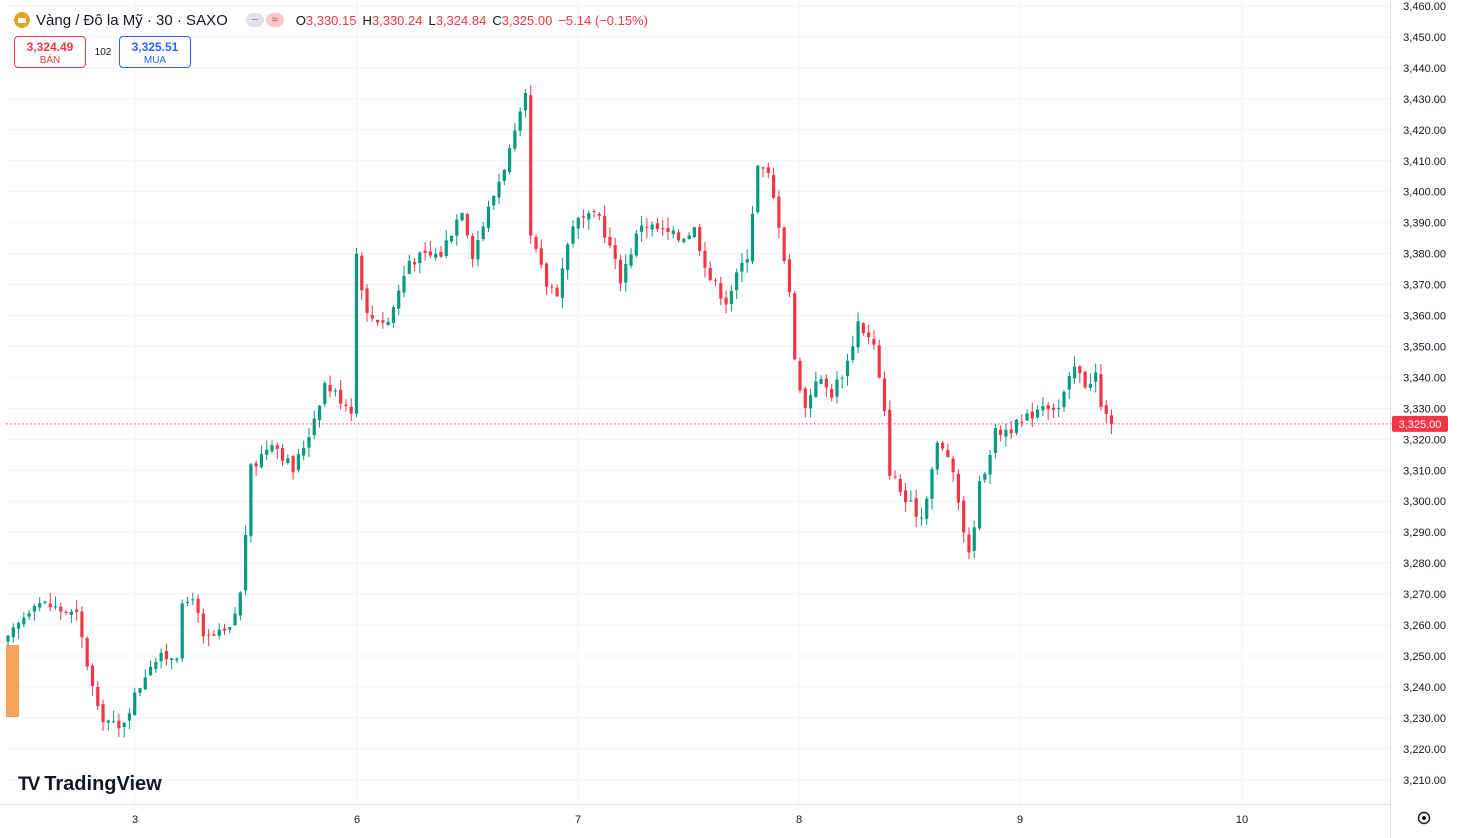 The width and height of the screenshot is (1457, 838). What do you see at coordinates (1424, 347) in the screenshot?
I see `price-tick-label: 3,350.00` at bounding box center [1424, 347].